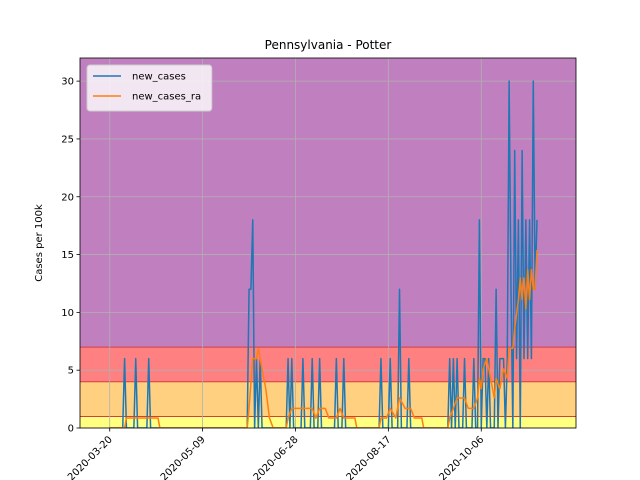 The image size is (640, 480). I want to click on legend-label-new_cases_ra: new_cases_ra, so click(166, 97).